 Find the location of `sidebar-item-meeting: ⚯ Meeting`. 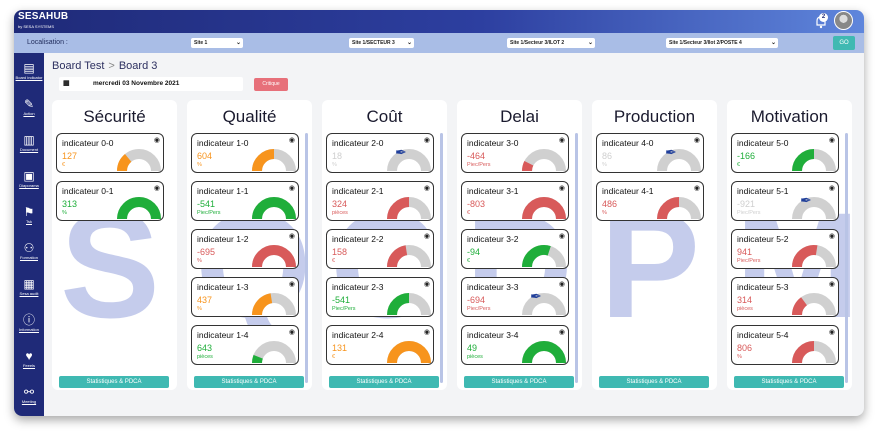

sidebar-item-meeting: ⚯ Meeting is located at coordinates (29, 394).